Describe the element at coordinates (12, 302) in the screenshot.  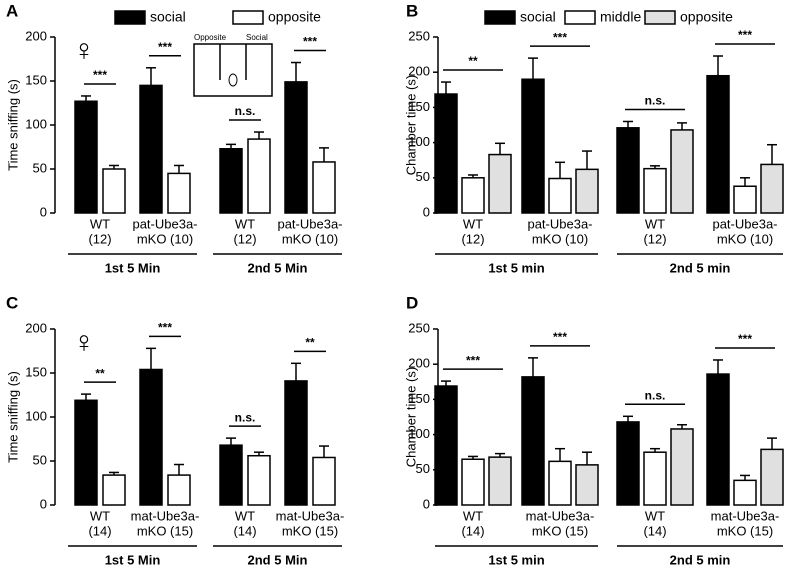
I see `panel-letter: C` at that location.